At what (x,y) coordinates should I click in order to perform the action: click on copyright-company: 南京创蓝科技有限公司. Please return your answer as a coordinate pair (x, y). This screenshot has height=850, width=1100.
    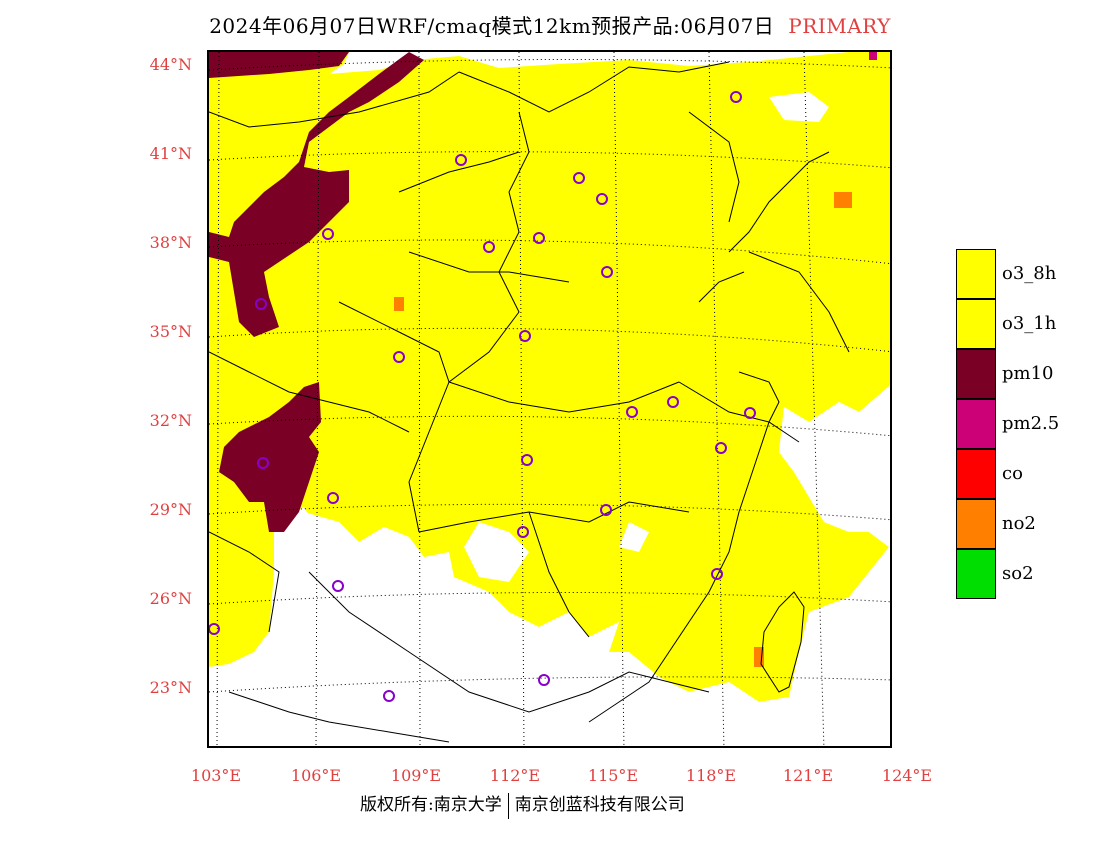
    Looking at the image, I should click on (599, 805).